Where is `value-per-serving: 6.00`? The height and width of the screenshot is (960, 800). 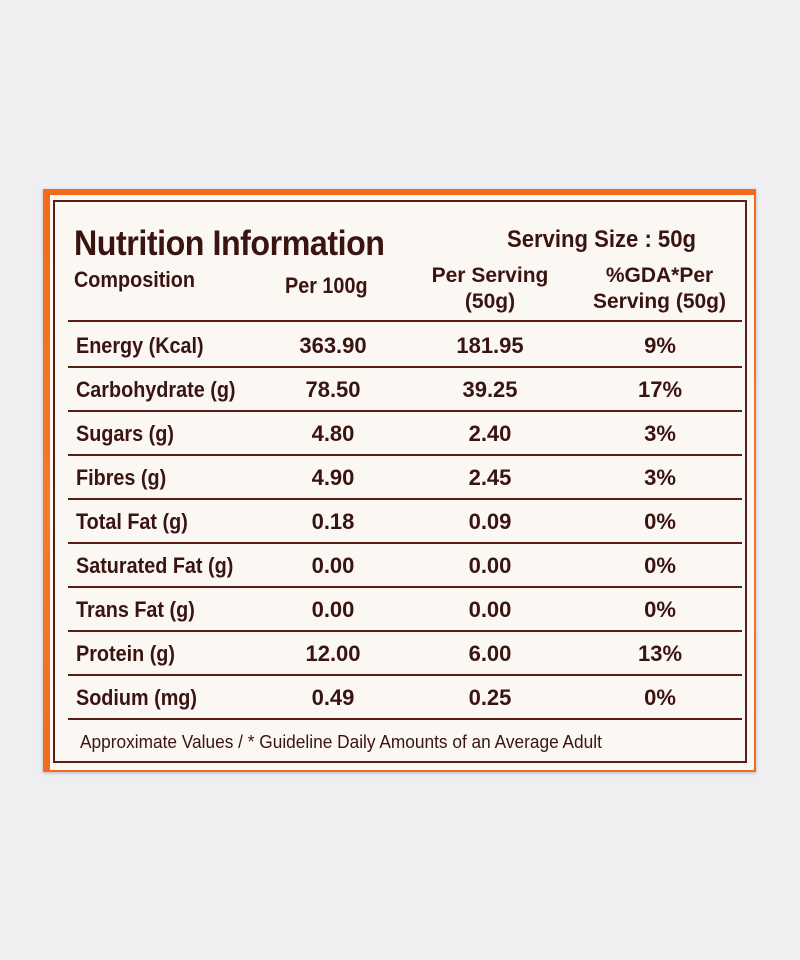
value-per-serving: 6.00 is located at coordinates (490, 653).